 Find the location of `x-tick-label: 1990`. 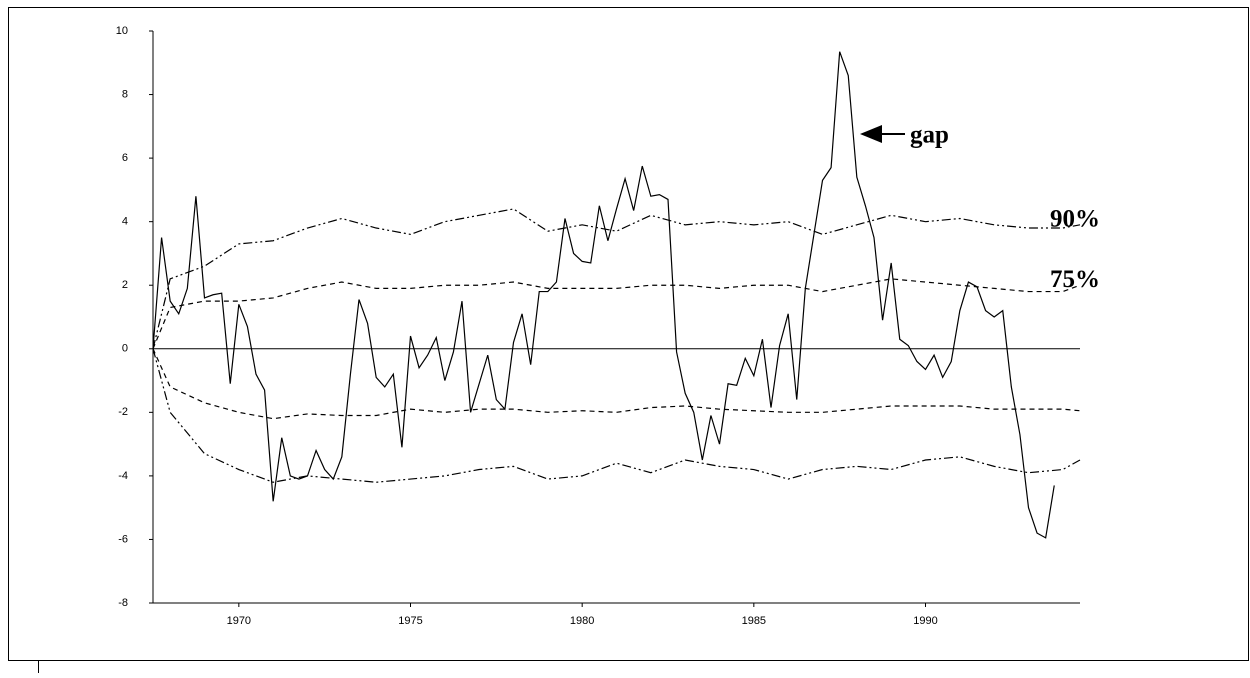

x-tick-label: 1990 is located at coordinates (925, 621).